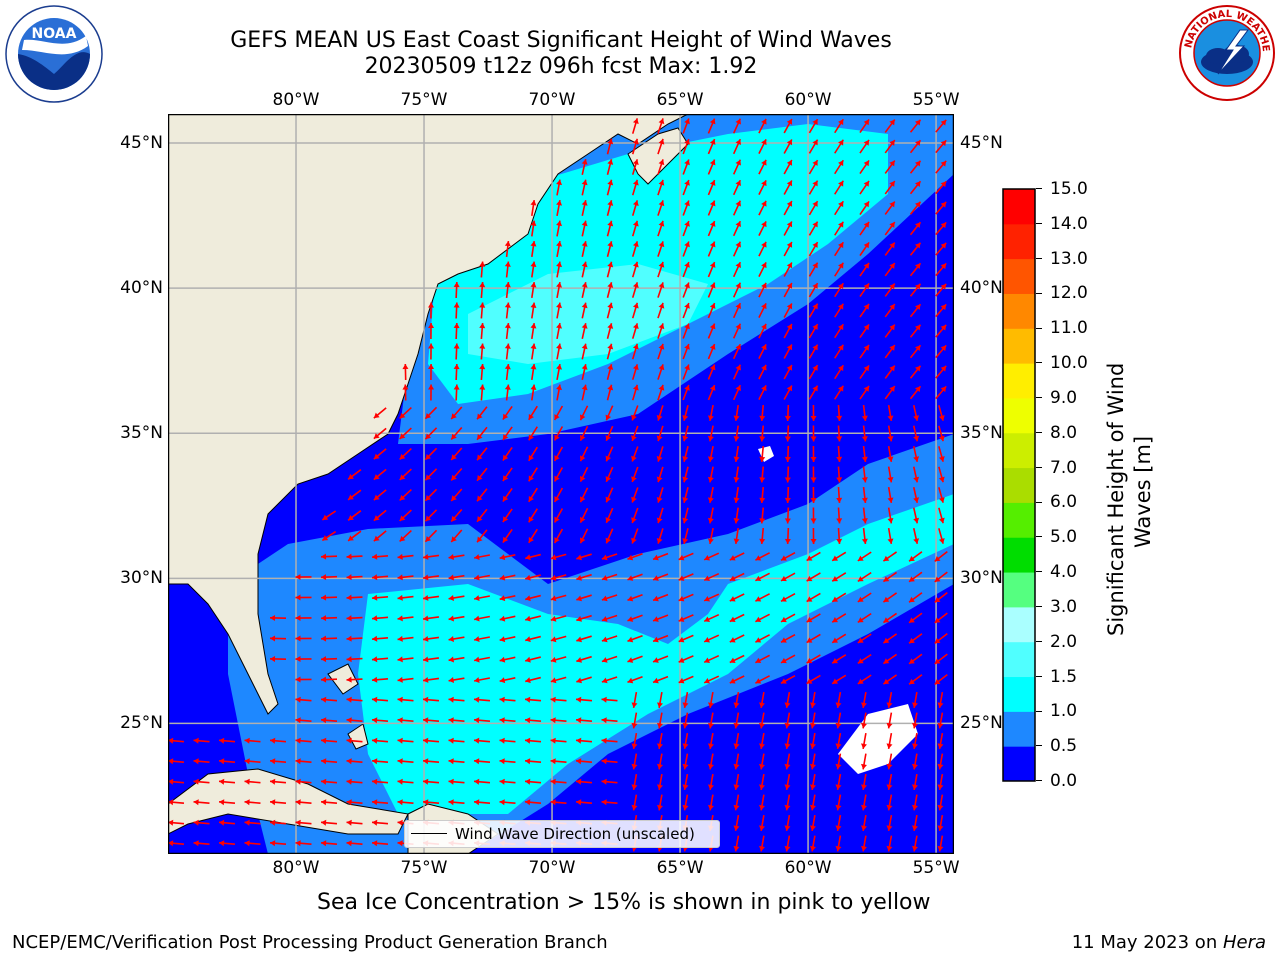 Image resolution: width=1280 pixels, height=960 pixels. I want to click on colorbar-tick-label: 15.0, so click(1069, 189).